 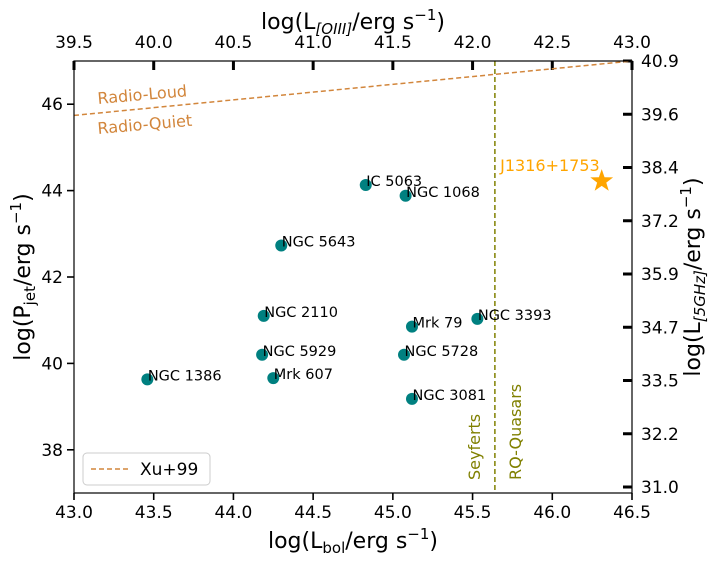 What do you see at coordinates (154, 513) in the screenshot?
I see `bottom-tick-label: 43.5` at bounding box center [154, 513].